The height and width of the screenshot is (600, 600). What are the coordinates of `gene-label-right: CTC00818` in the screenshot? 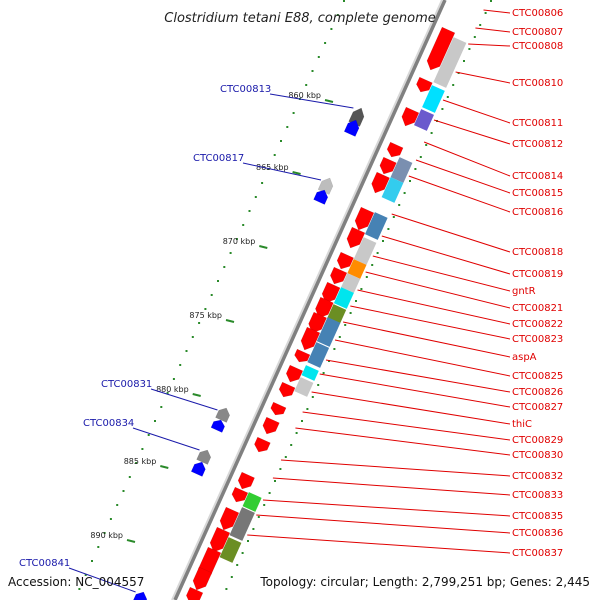 It's located at (537, 252).